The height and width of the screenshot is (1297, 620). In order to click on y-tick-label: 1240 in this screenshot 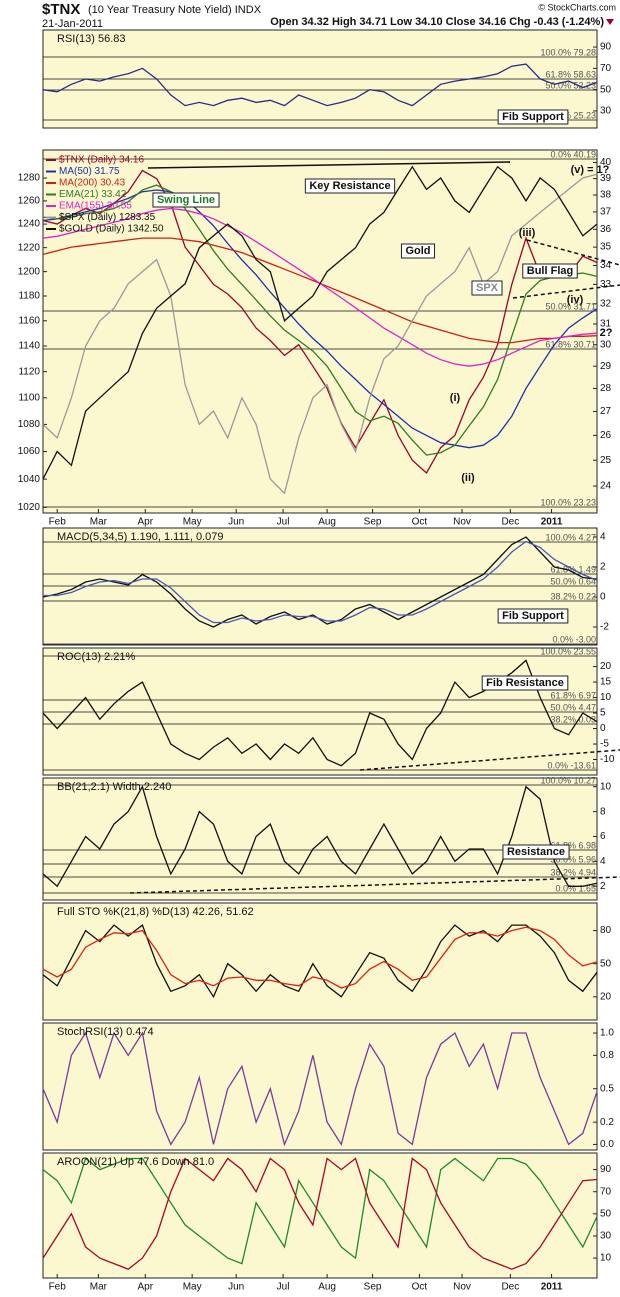, I will do `click(29, 224)`.